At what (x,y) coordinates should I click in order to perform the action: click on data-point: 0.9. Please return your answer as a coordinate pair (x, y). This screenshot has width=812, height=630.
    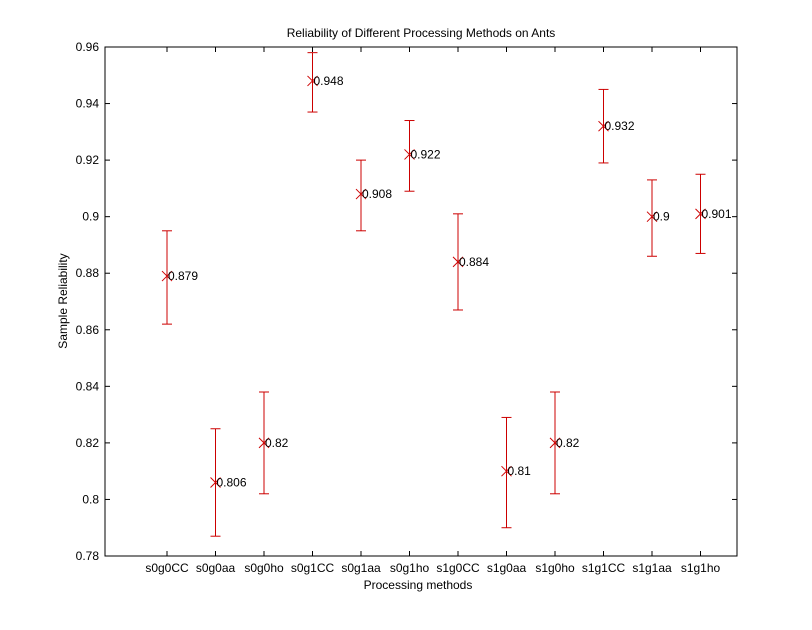
    Looking at the image, I should click on (658, 218).